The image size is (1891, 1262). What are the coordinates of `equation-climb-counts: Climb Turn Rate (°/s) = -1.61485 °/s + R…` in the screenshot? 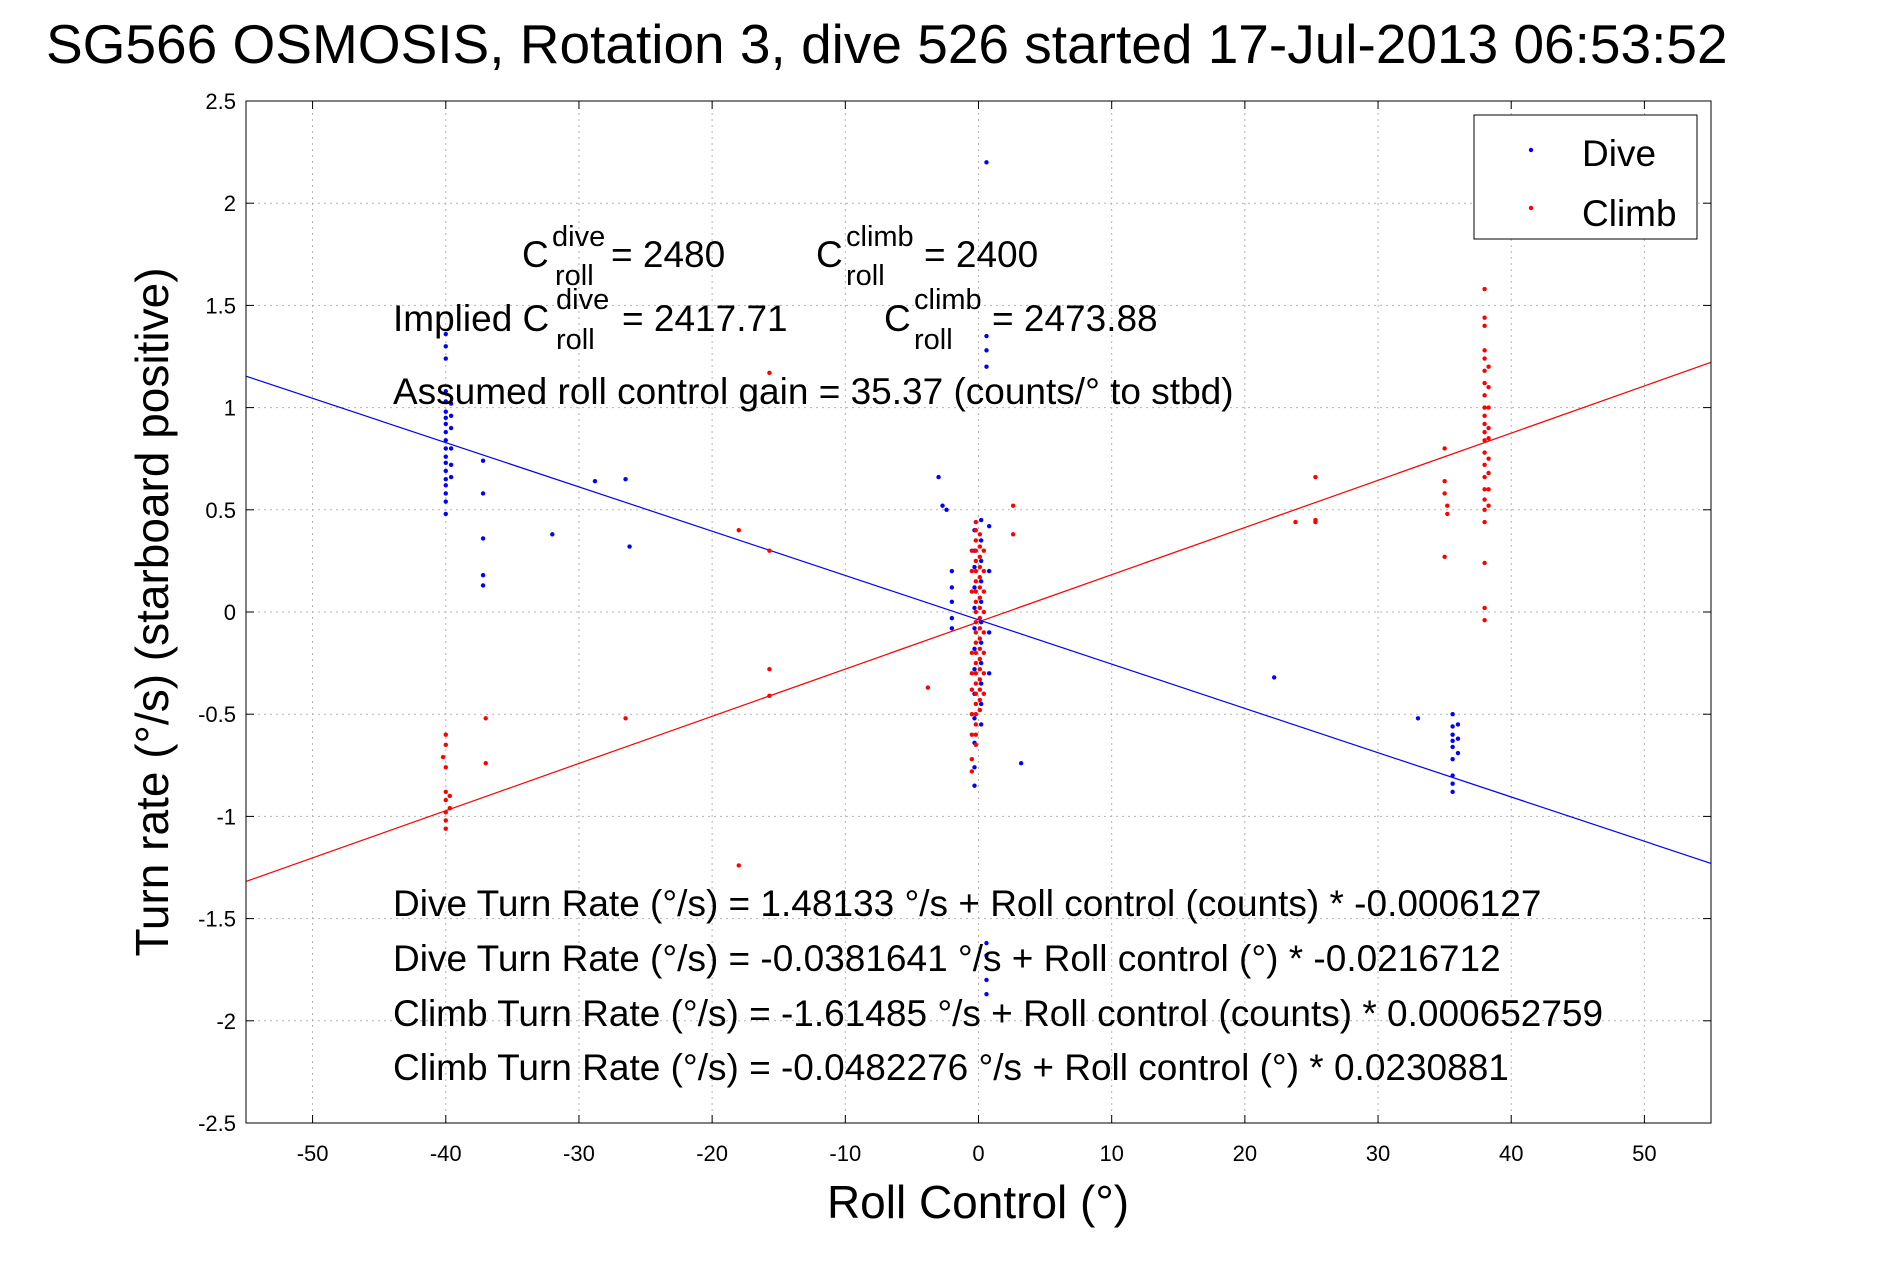 It's located at (998, 1013).